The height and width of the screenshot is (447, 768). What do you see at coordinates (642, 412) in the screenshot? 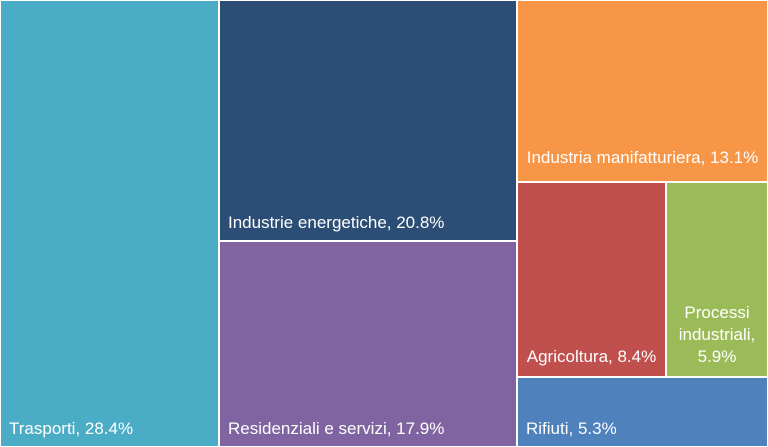
I see `tile-rifiuti: Rifiuti, 5.3%` at bounding box center [642, 412].